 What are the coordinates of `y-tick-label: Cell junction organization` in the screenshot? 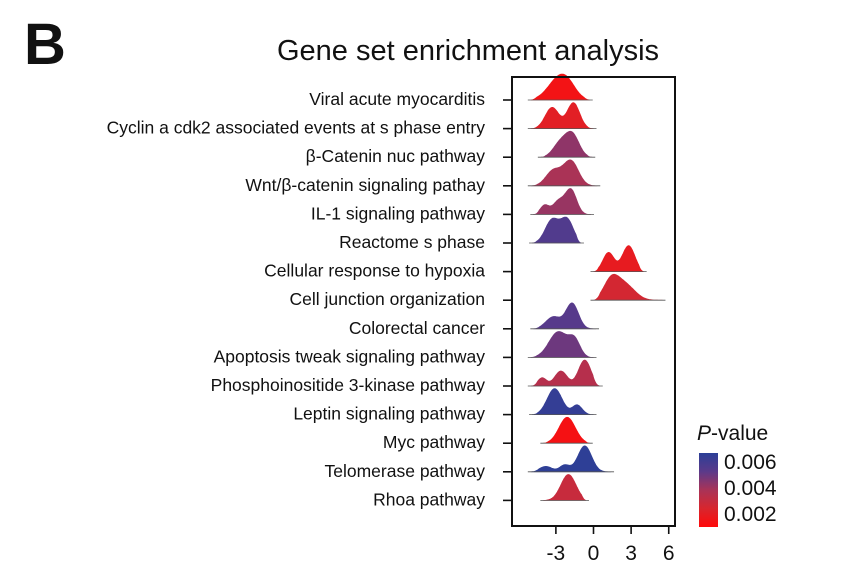 It's located at (387, 299).